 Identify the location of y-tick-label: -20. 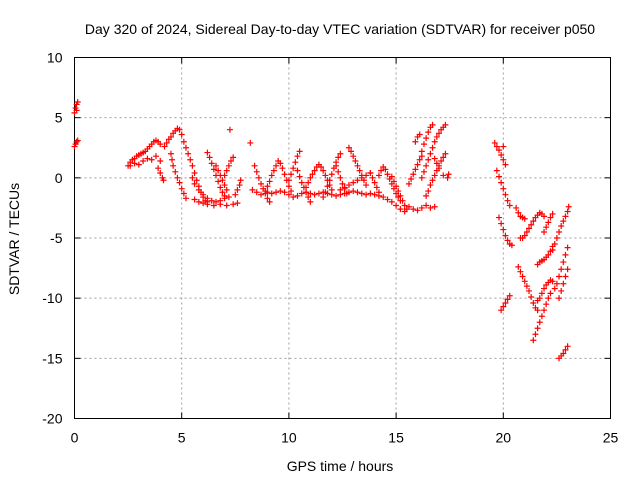
(52, 419).